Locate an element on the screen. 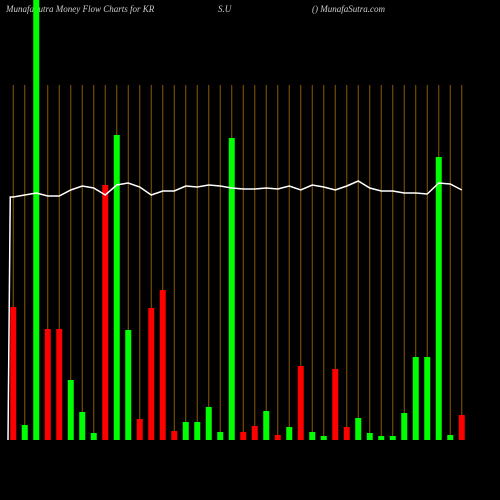 Image resolution: width=500 pixels, height=500 pixels. chart-title: MunafaSutra Money Flow Charts for KR is located at coordinates (80, 9).